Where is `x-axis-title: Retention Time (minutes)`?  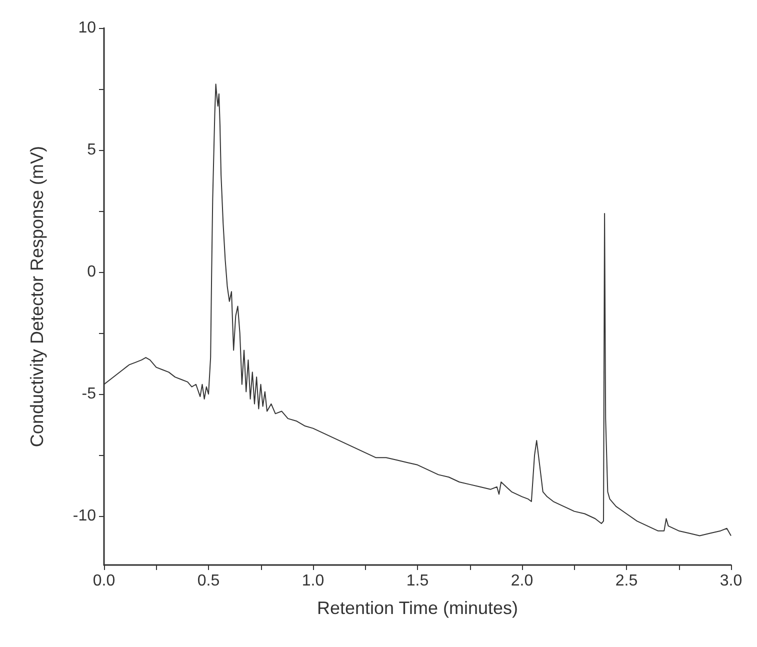
x-axis-title: Retention Time (minutes) is located at coordinates (417, 608).